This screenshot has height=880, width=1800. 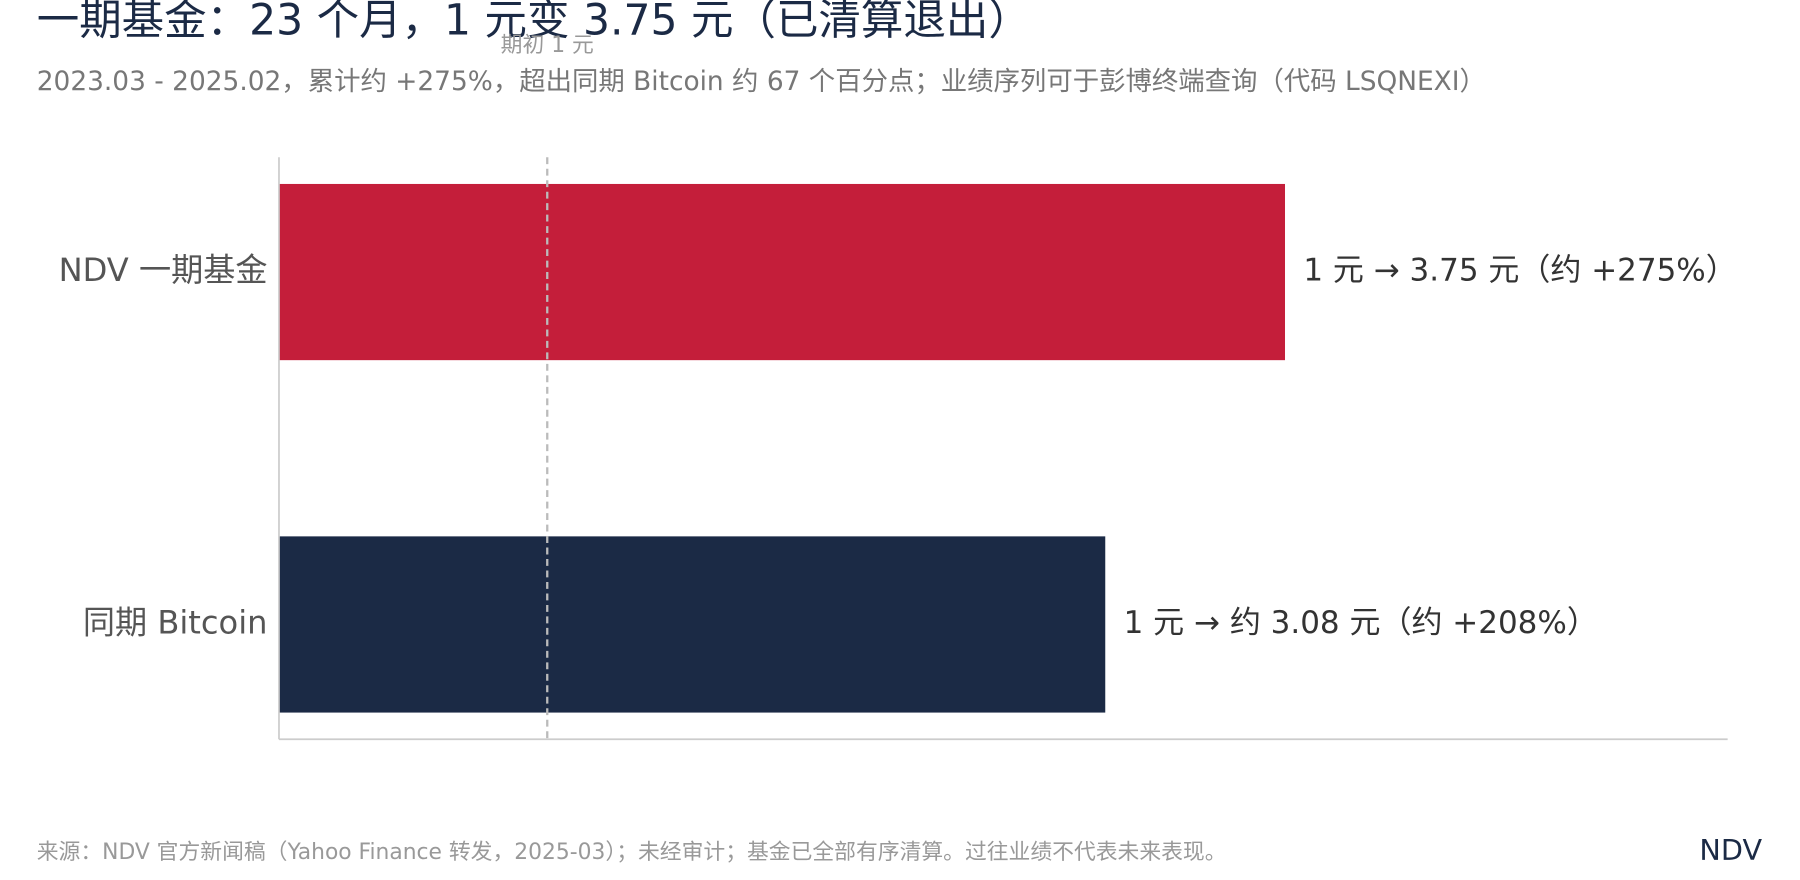 What do you see at coordinates (1519, 271) in the screenshot?
I see `value-label: 1 元 → 3.75 元（约 +275%）` at bounding box center [1519, 271].